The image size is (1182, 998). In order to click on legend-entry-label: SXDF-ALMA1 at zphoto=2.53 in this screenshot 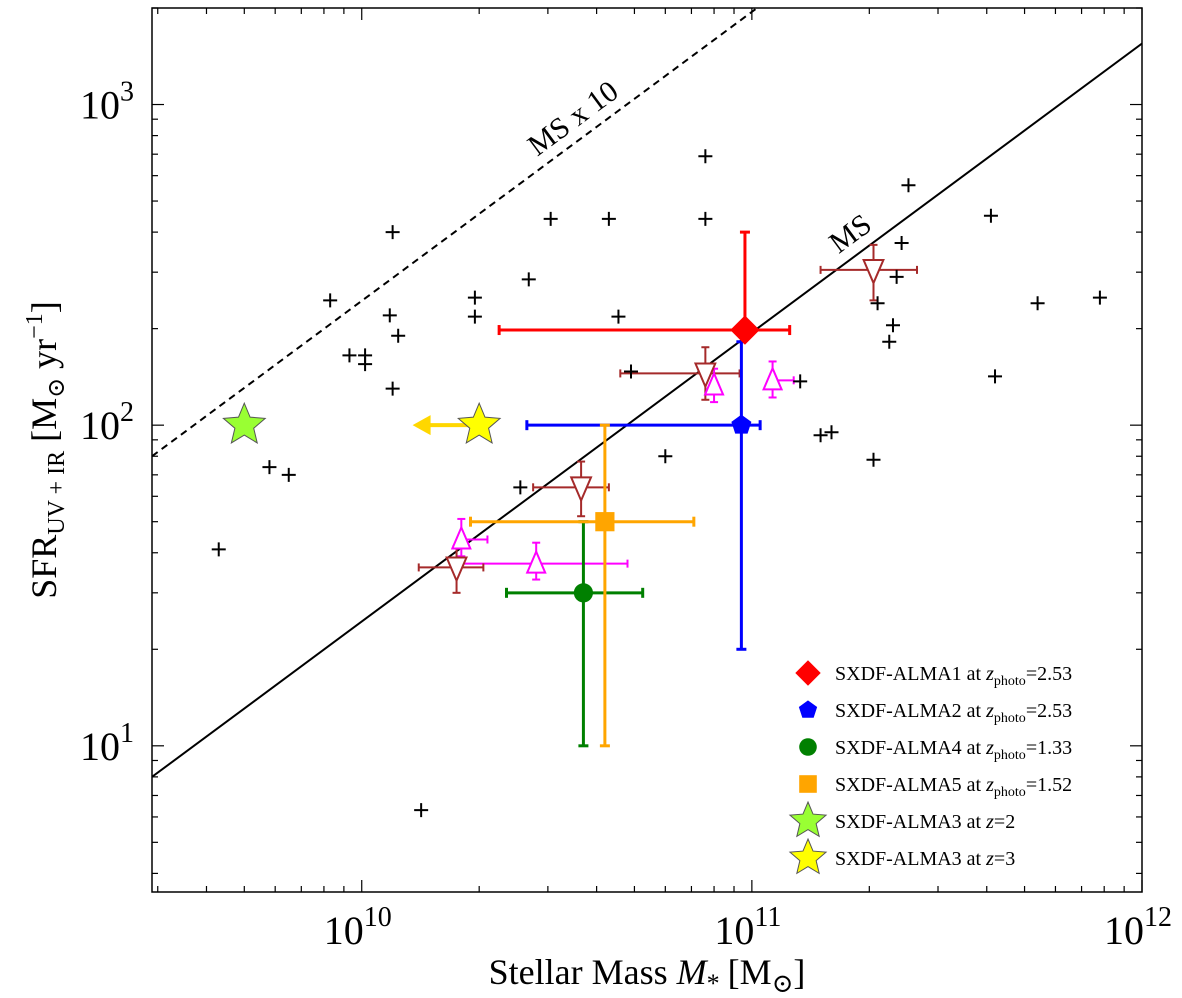, I will do `click(953, 676)`.